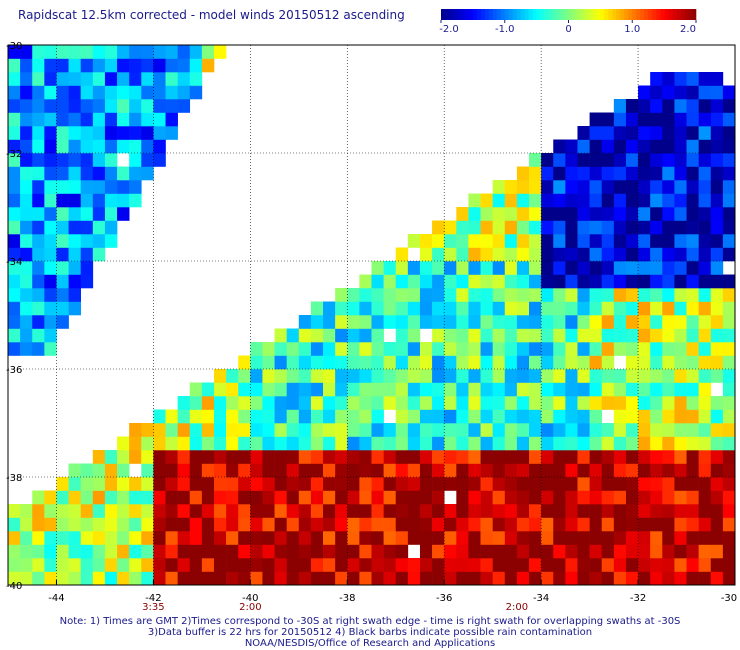  I want to click on y-tick-label: -32, so click(14, 154).